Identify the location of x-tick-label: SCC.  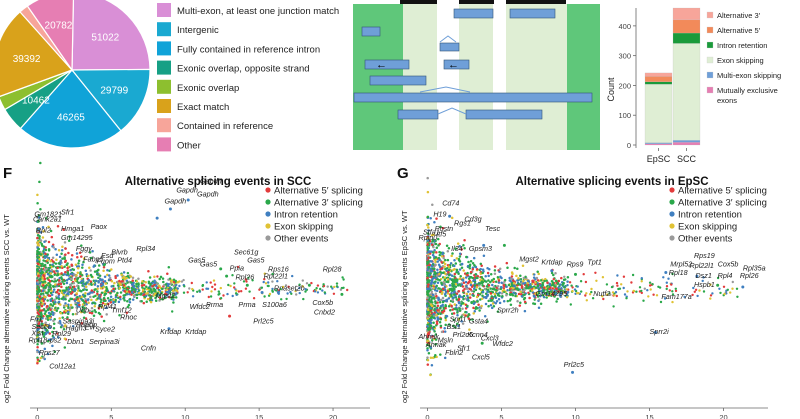
(687, 159).